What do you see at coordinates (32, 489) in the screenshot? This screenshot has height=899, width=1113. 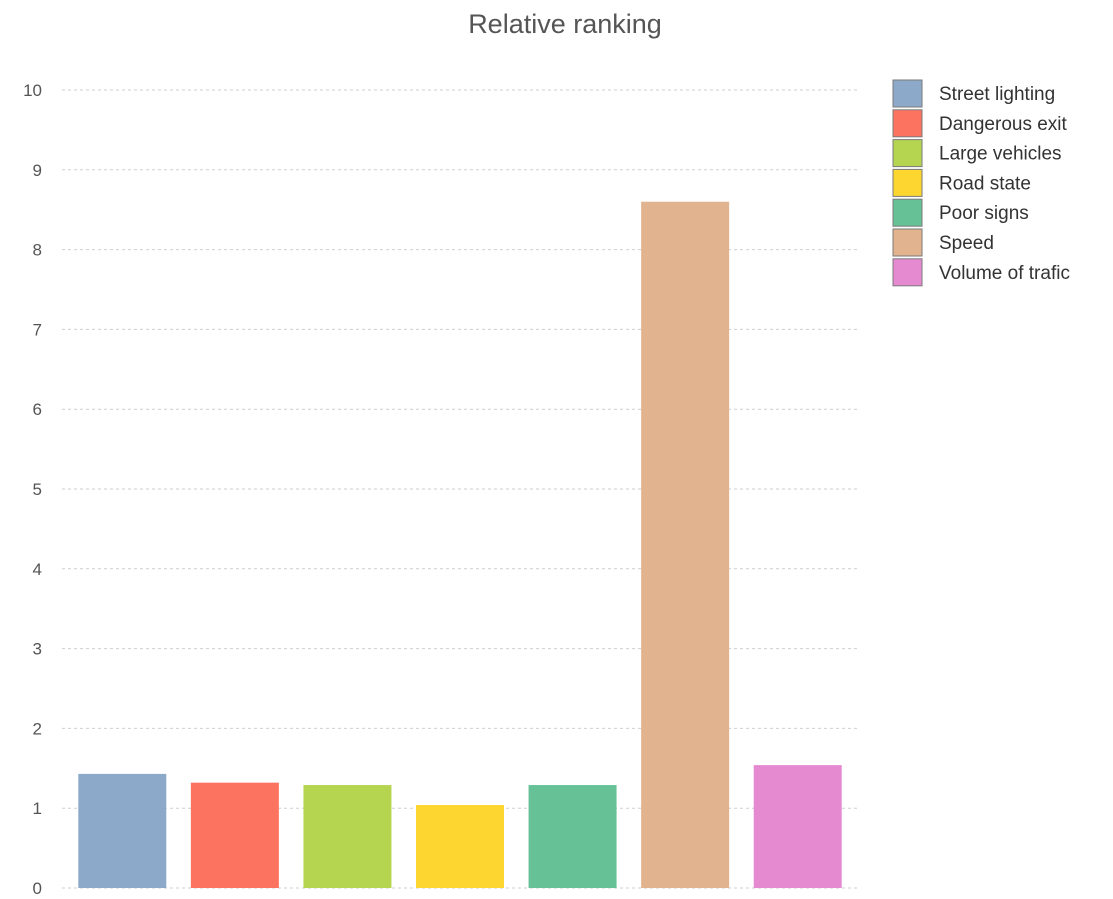 I see `y-axis-ticks: 0 1 2 3 4 5 6 7 8 9 10` at bounding box center [32, 489].